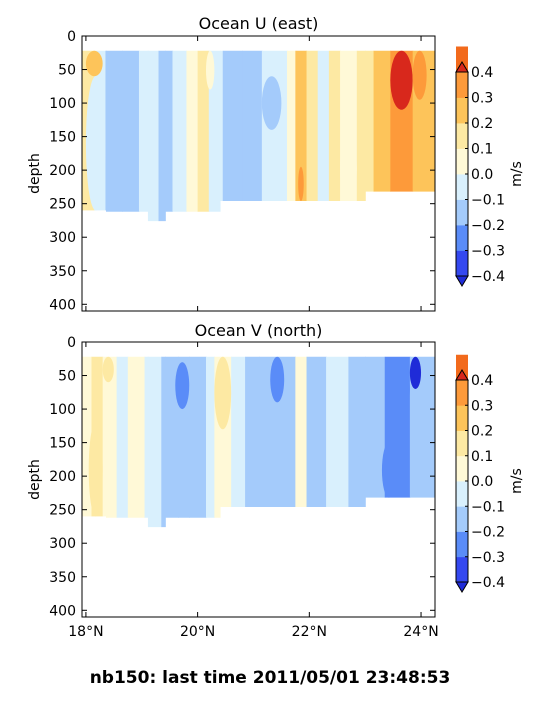  Describe the element at coordinates (488, 558) in the screenshot. I see `colorbar-tick-label: −0.3` at that location.